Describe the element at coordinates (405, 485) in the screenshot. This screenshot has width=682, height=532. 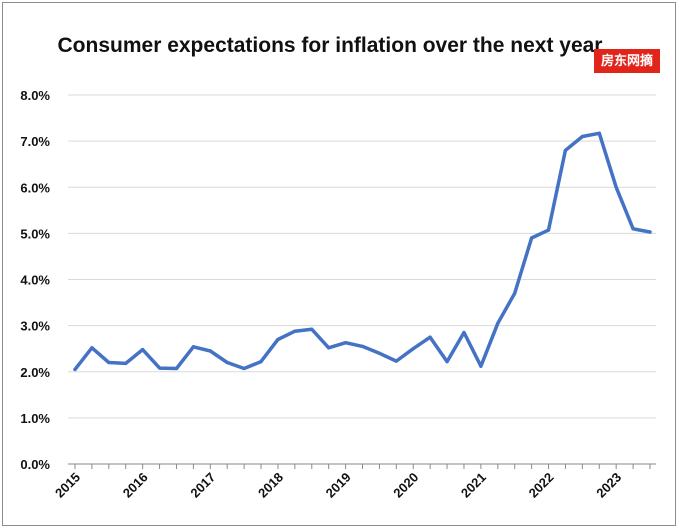
I see `x-tick-label: 2020` at that location.